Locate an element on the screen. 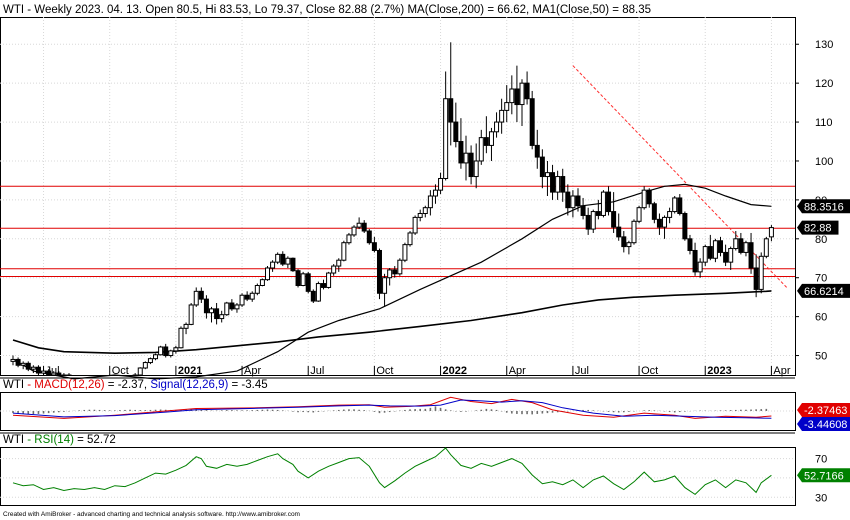  ma200-line is located at coordinates (392, 322).